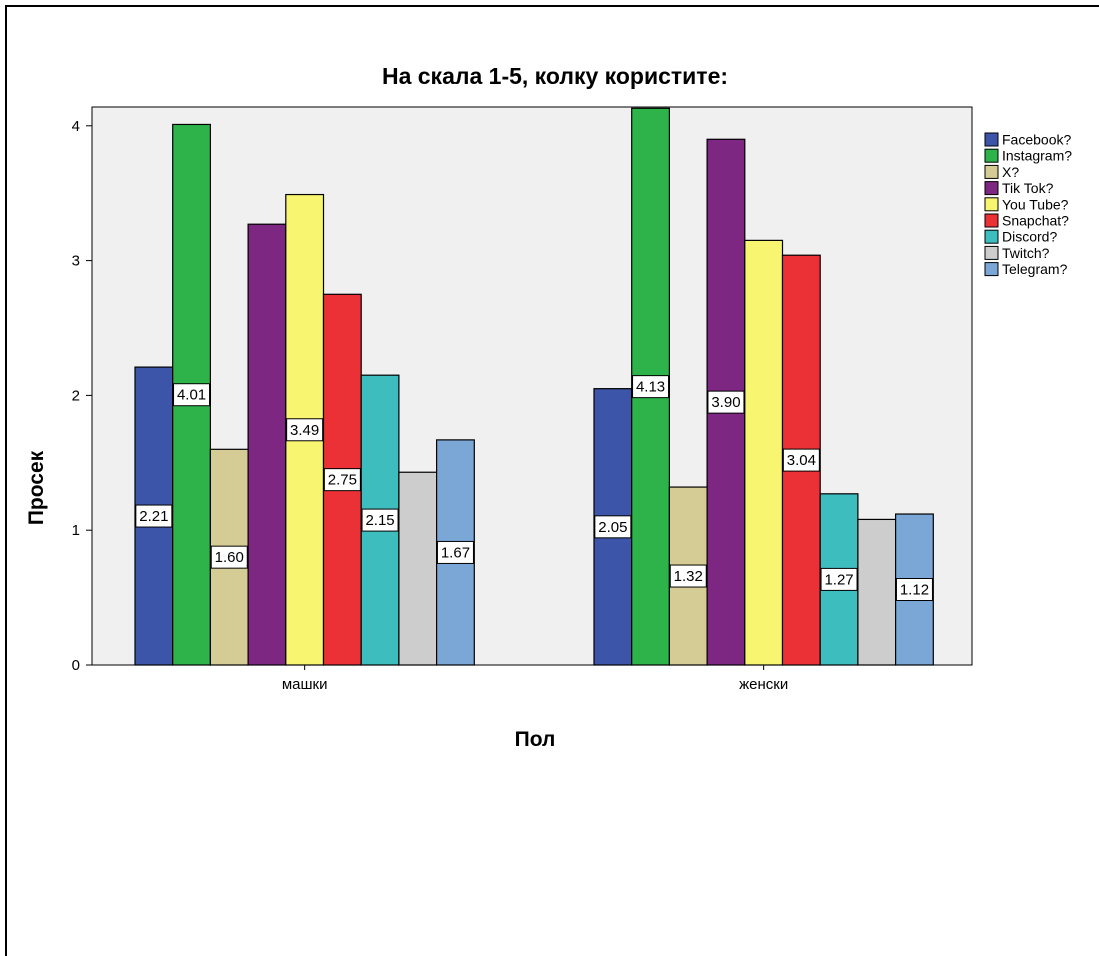 This screenshot has height=956, width=1099. Describe the element at coordinates (82, 390) in the screenshot. I see `y-axis: 012345` at that location.